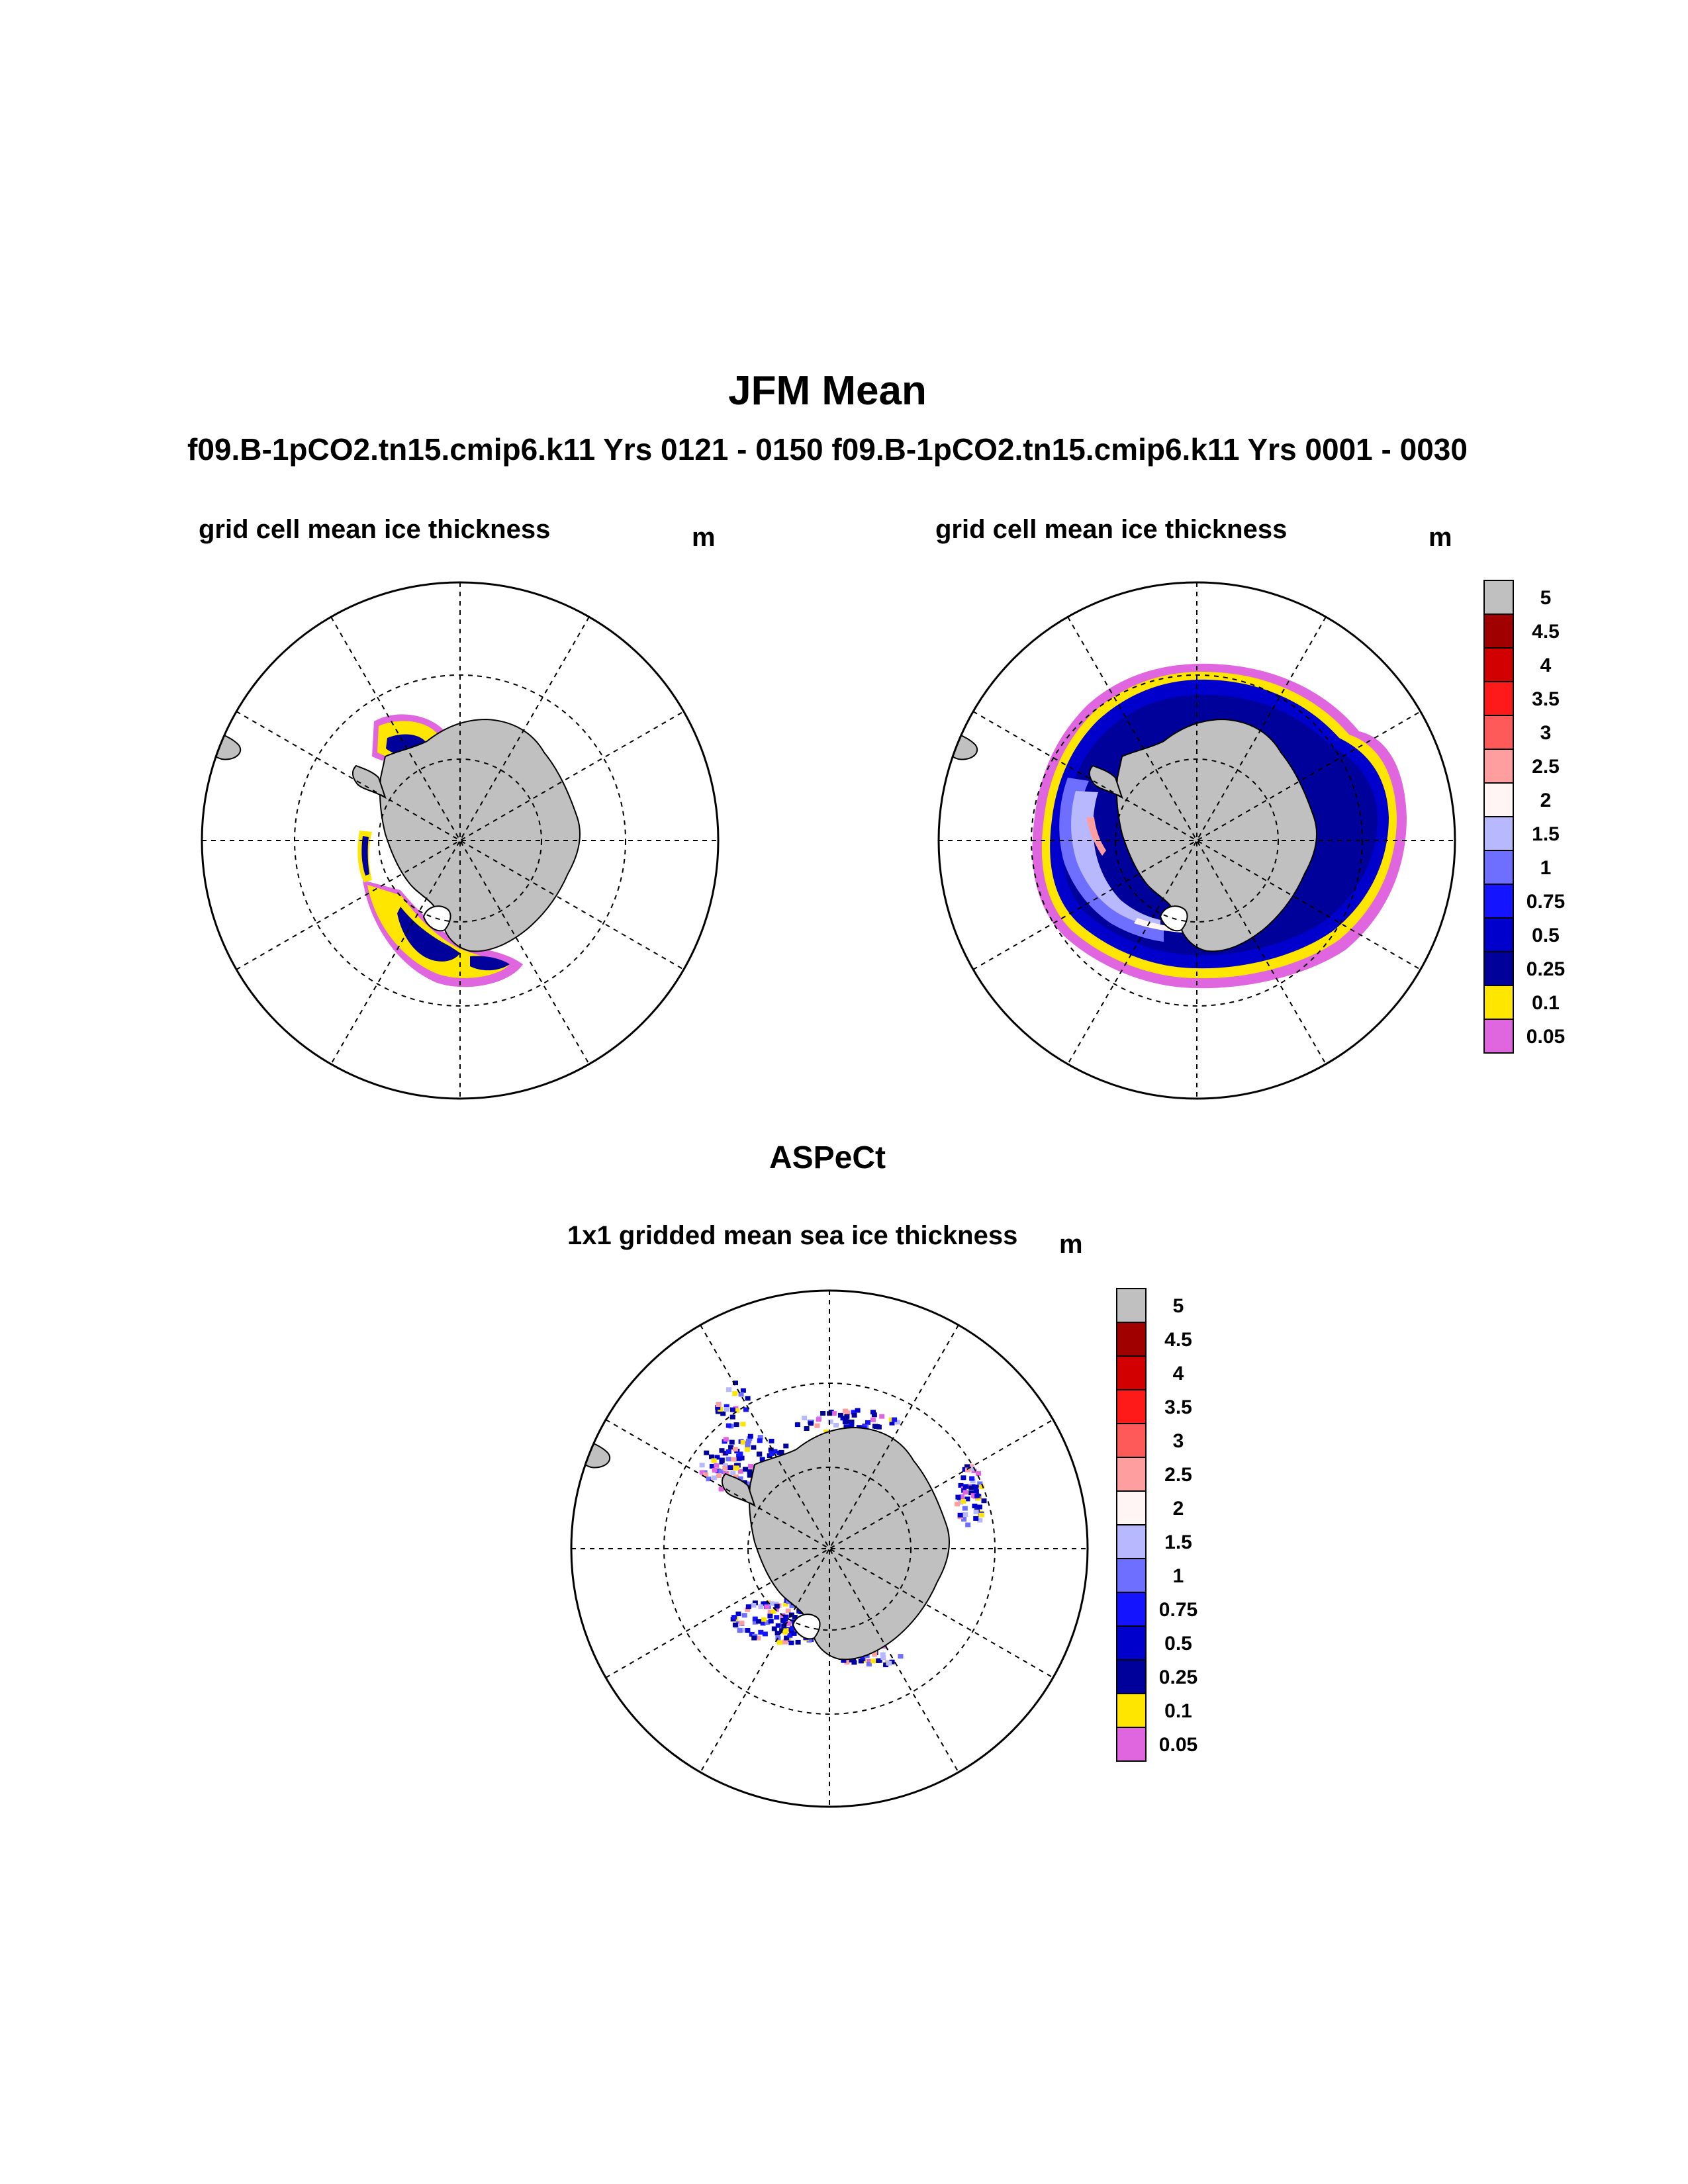 Image resolution: width=1688 pixels, height=2184 pixels. What do you see at coordinates (1196, 840) in the screenshot?
I see `map-boundary` at bounding box center [1196, 840].